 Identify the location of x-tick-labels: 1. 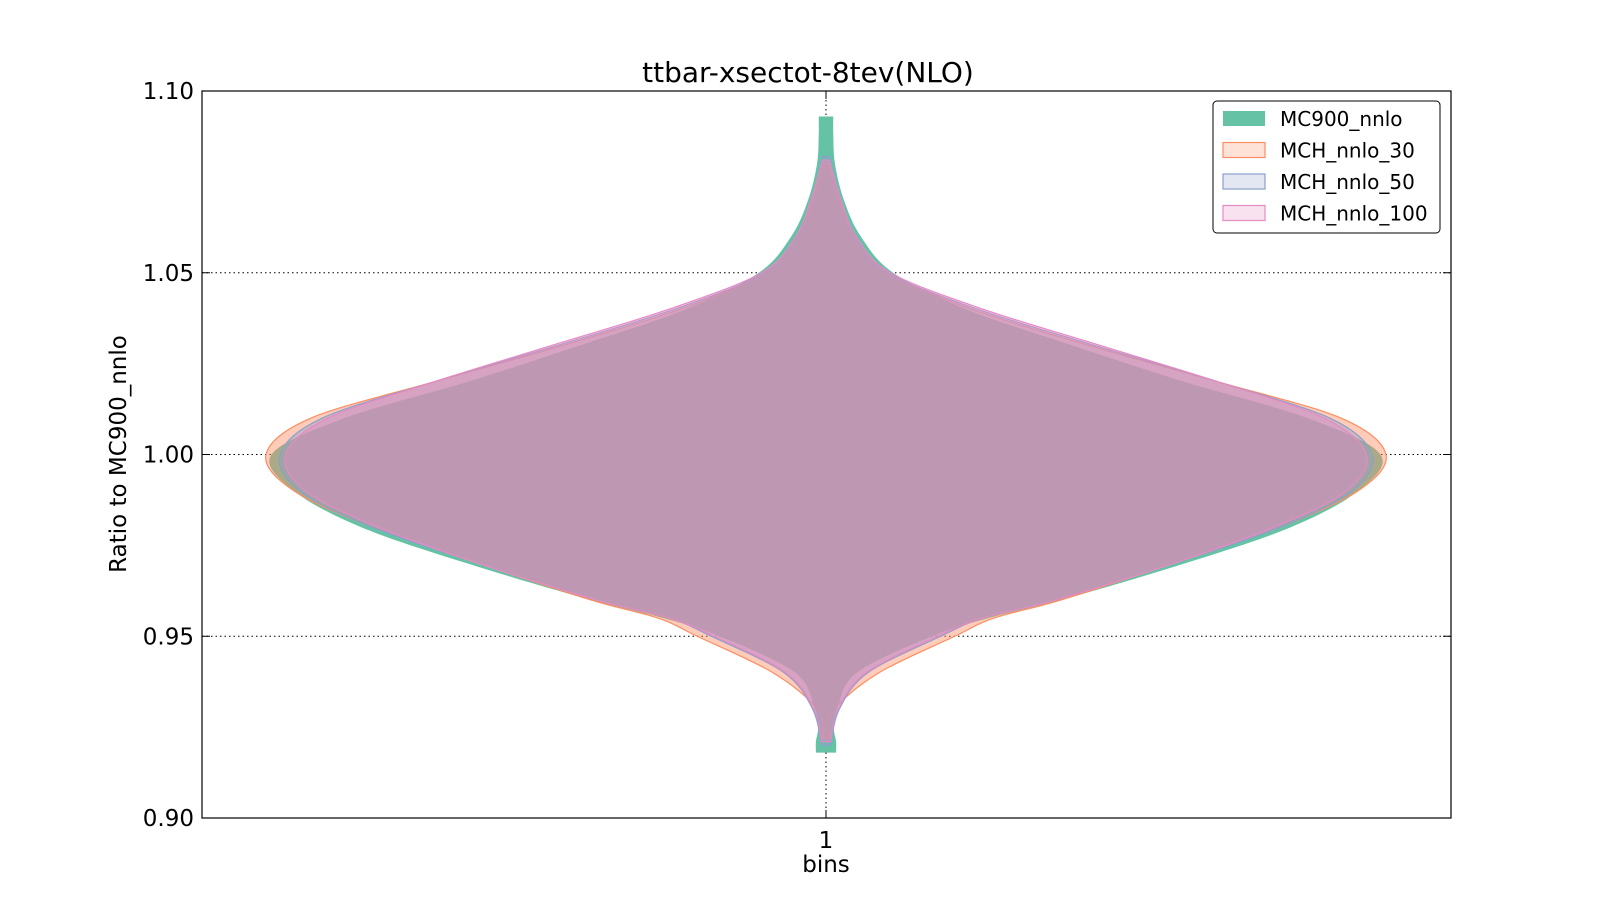
(826, 841).